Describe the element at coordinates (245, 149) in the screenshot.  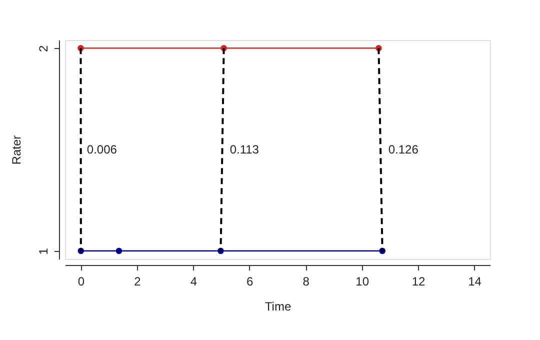
I see `annotation: 0.113` at that location.